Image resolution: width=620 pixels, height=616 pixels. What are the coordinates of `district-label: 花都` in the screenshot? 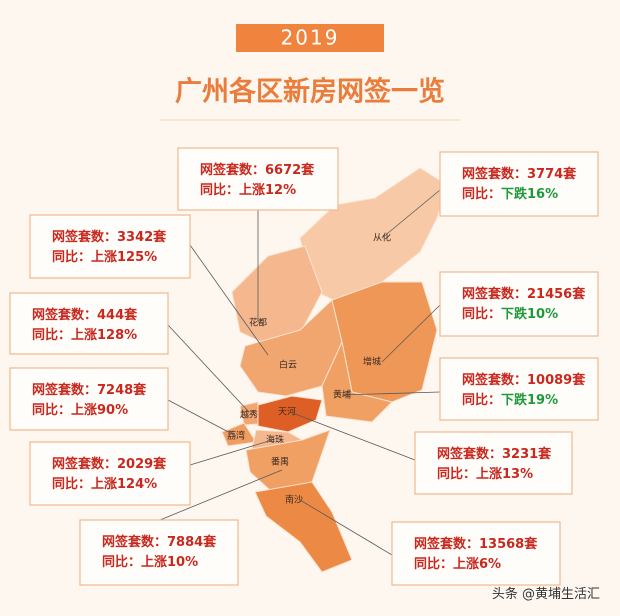 It's located at (258, 323).